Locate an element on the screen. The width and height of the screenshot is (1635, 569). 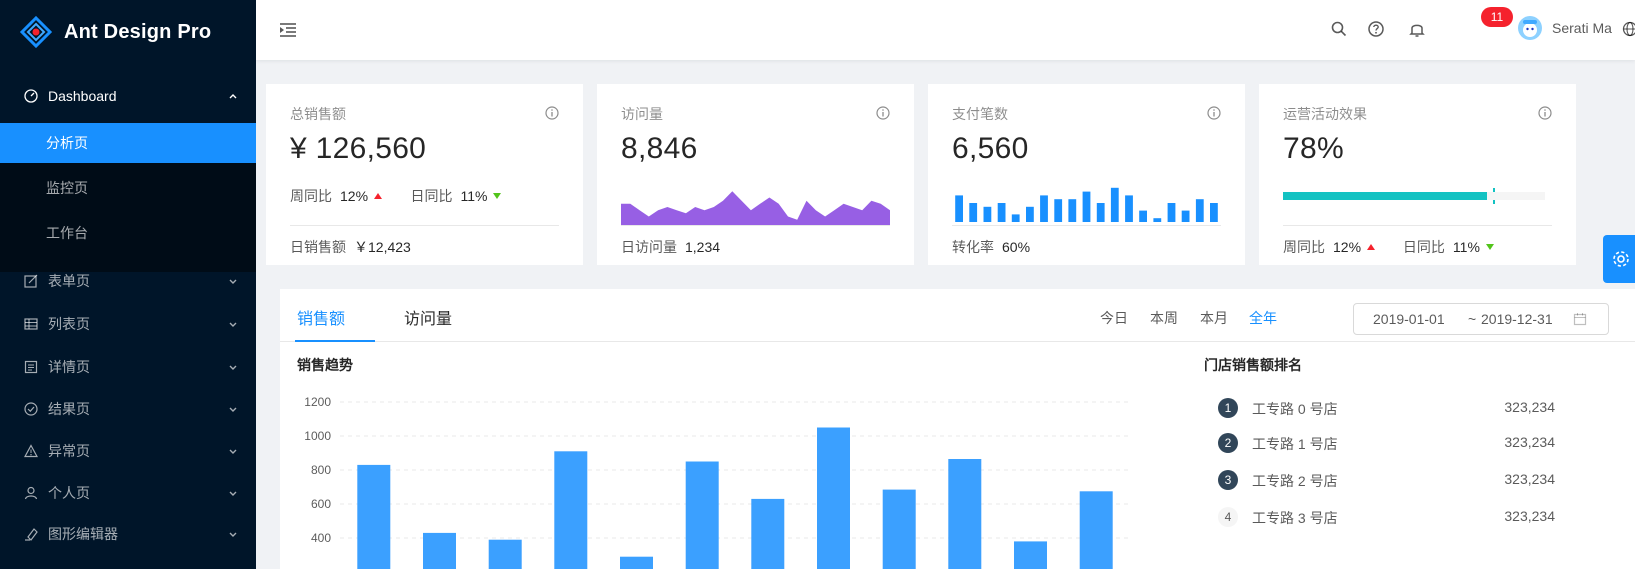
setting-icon is located at coordinates (1621, 259).